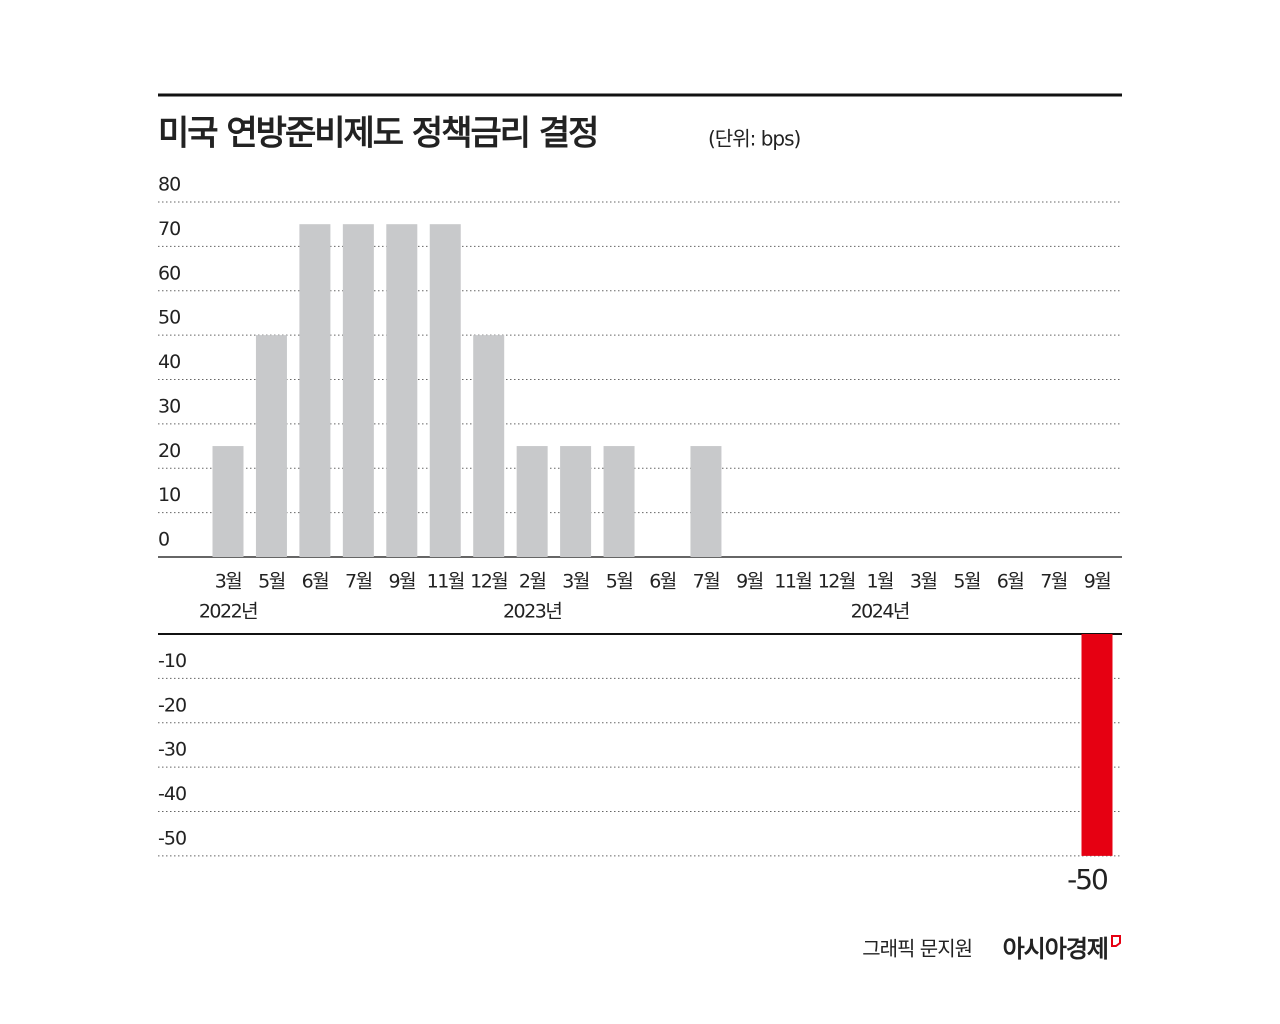 The width and height of the screenshot is (1280, 1024). What do you see at coordinates (1087, 879) in the screenshot?
I see `data-label: -50` at bounding box center [1087, 879].